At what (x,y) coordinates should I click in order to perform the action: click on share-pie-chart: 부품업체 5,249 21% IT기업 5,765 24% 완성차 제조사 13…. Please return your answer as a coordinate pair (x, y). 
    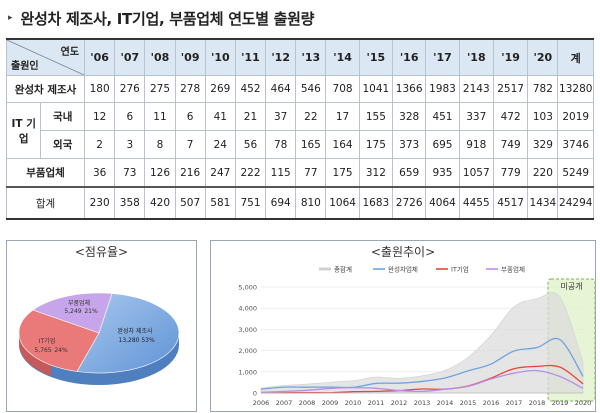
    Looking at the image, I should click on (99, 338).